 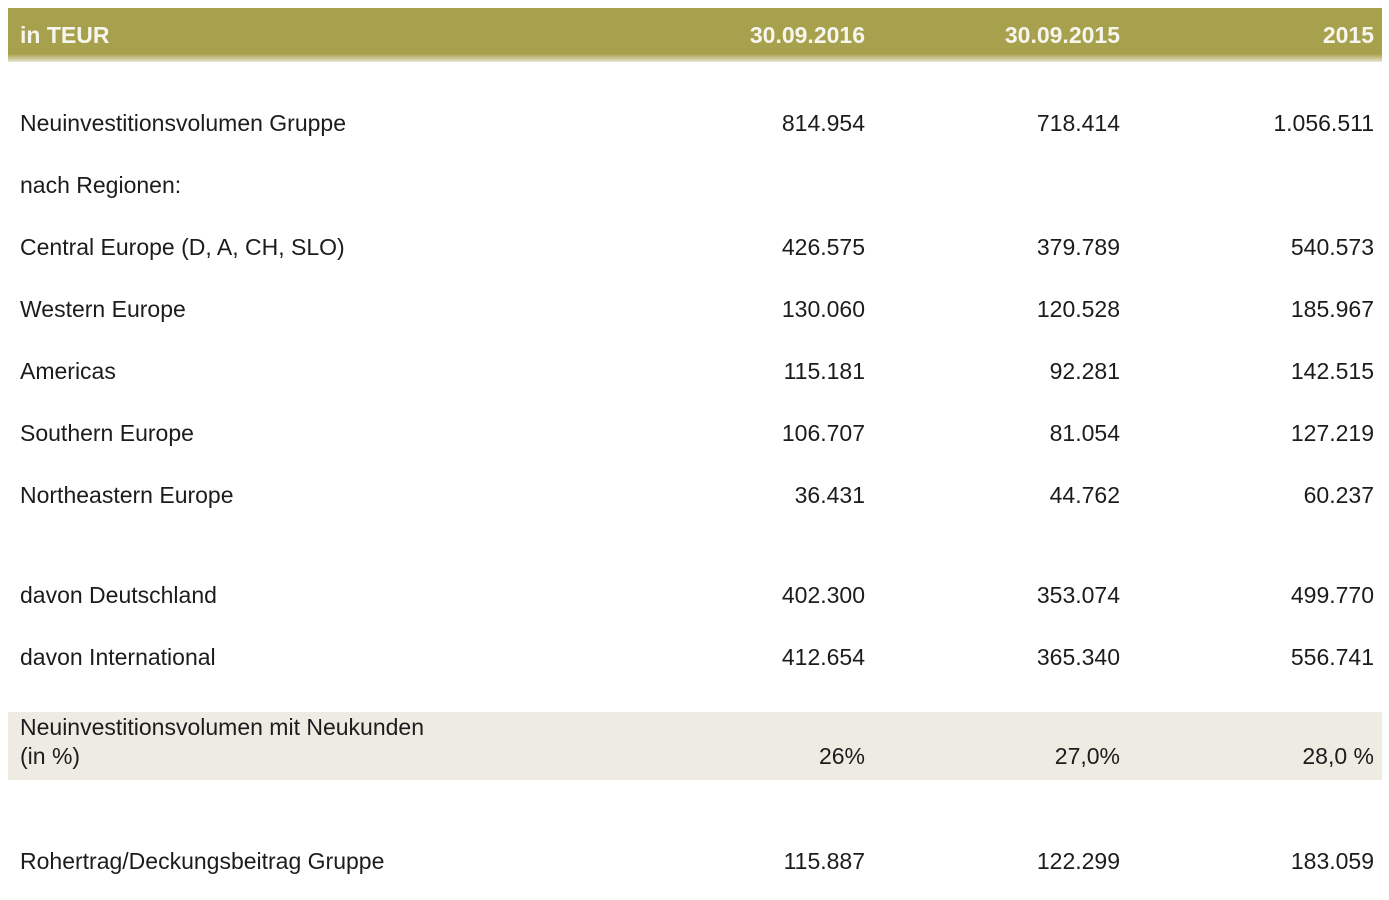 What do you see at coordinates (807, 34) in the screenshot?
I see `column-header-30-09-2016: 30.09.2016` at bounding box center [807, 34].